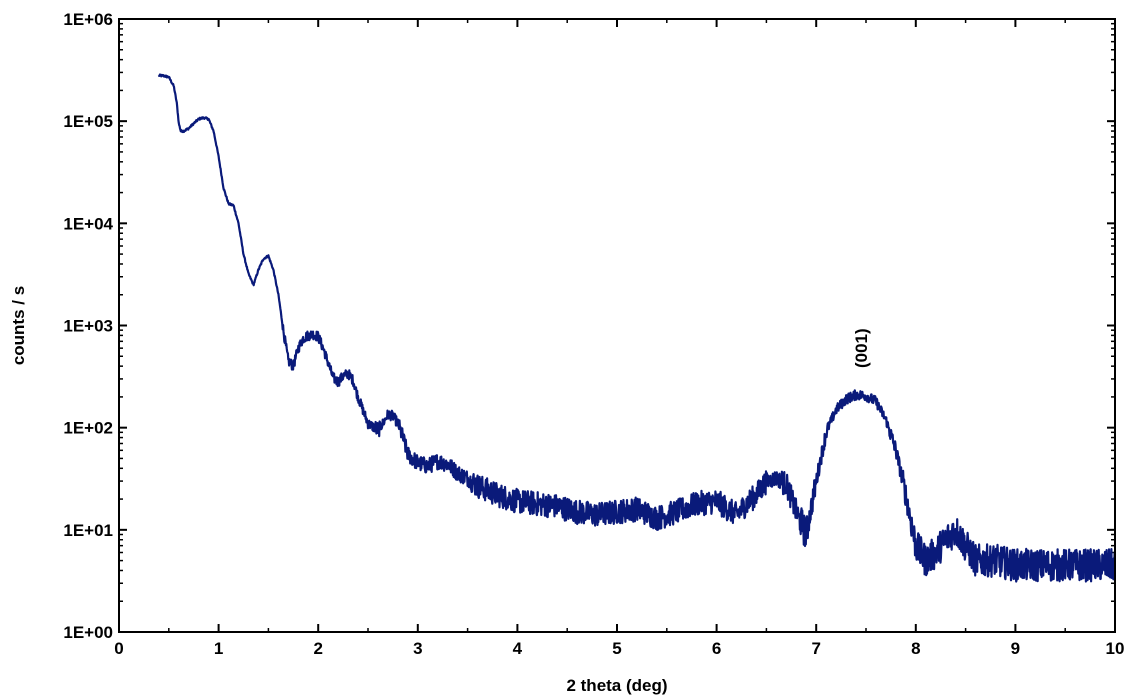 The height and width of the screenshot is (700, 1141). What do you see at coordinates (616, 648) in the screenshot?
I see `x-tick-label: 5` at bounding box center [616, 648].